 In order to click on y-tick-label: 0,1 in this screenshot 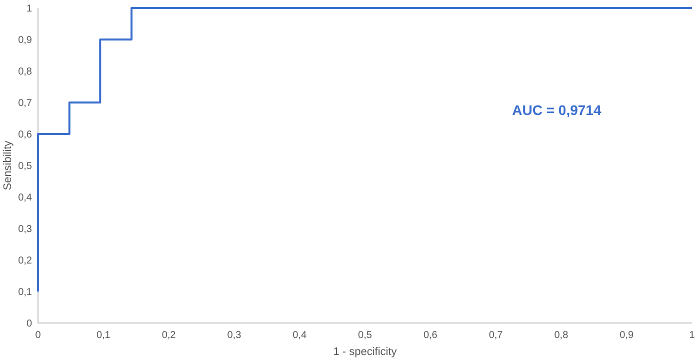, I will do `click(25, 292)`.